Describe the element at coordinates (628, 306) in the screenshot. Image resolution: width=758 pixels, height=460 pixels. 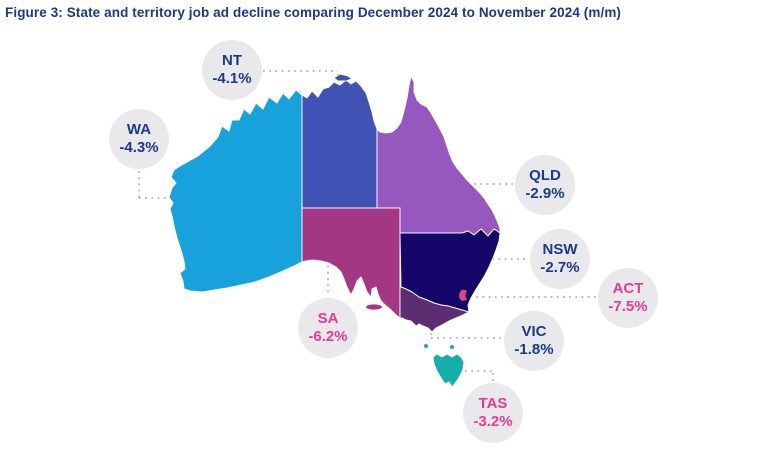
I see `label-act-value: -7.5%` at that location.